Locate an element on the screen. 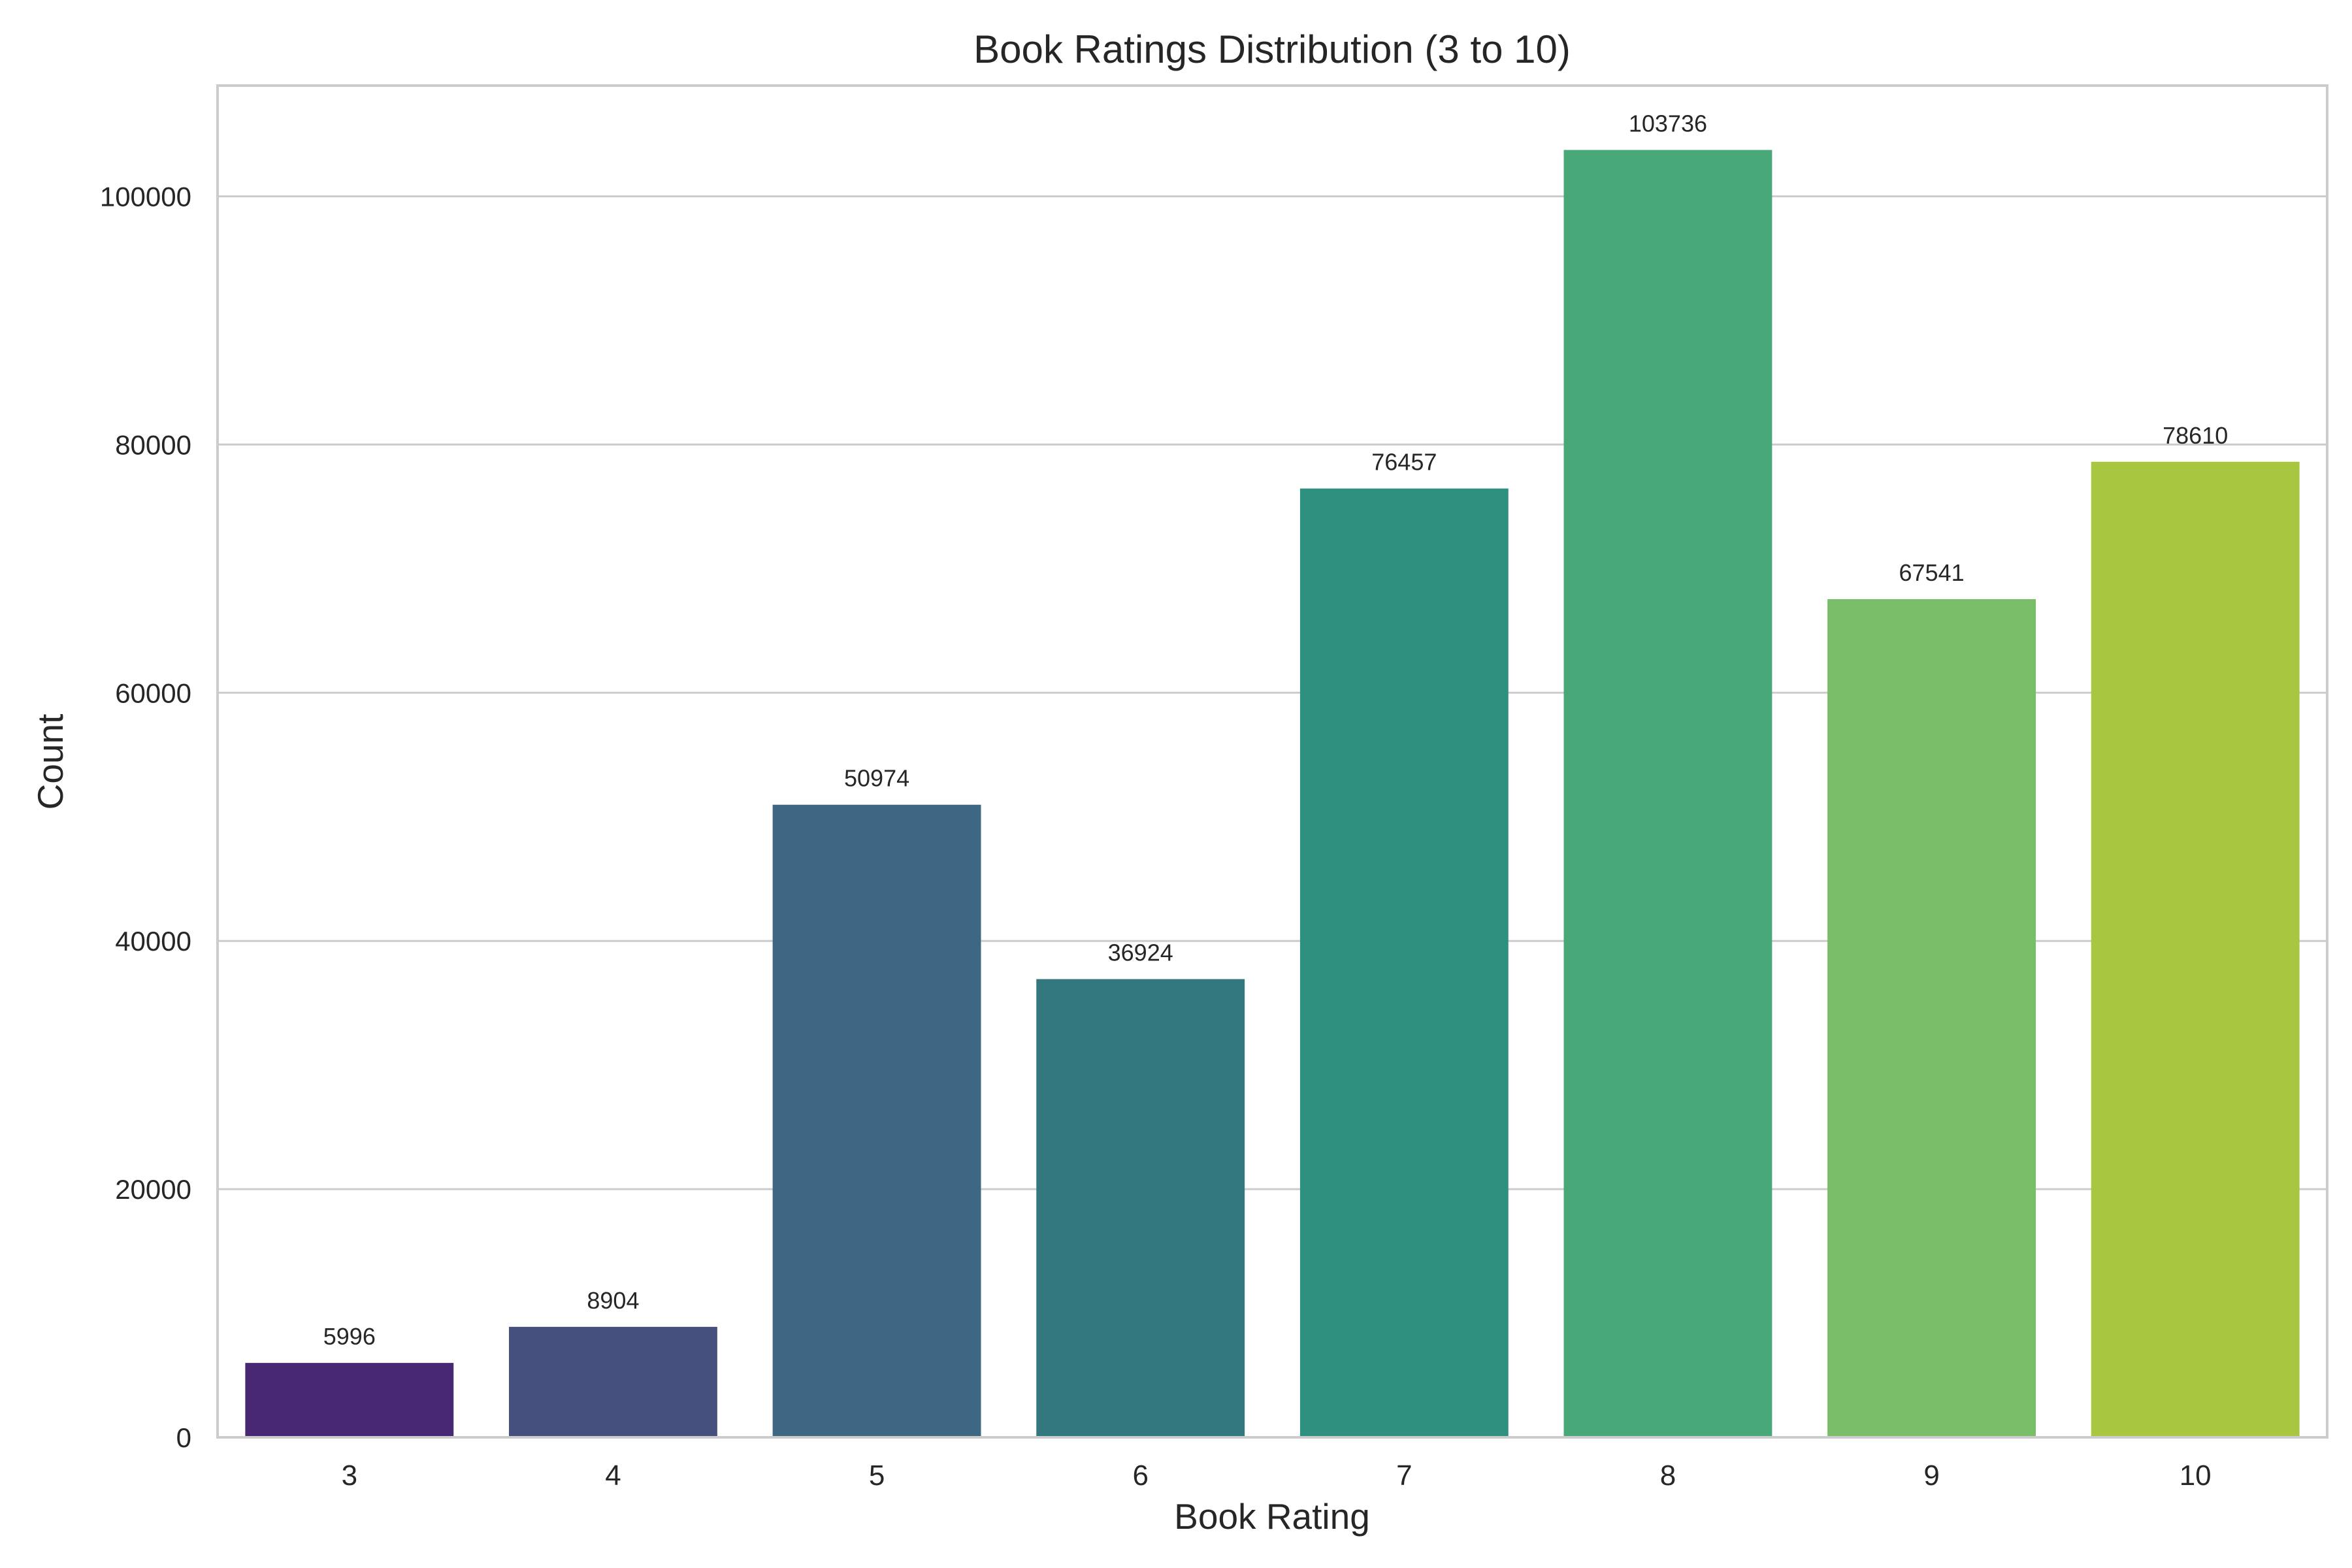 The height and width of the screenshot is (1568, 2352). x-tick-label: 5 is located at coordinates (877, 1476).